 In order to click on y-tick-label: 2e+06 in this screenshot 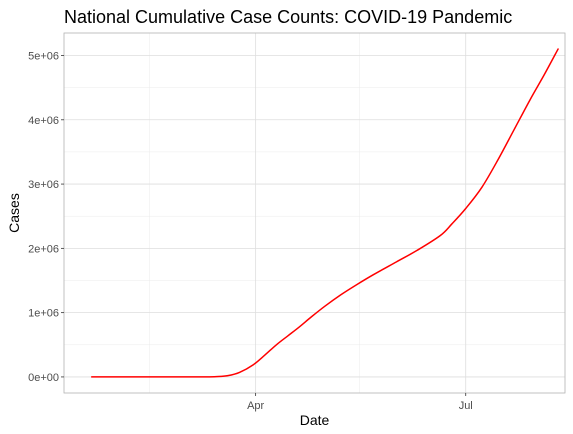, I will do `click(43, 249)`.